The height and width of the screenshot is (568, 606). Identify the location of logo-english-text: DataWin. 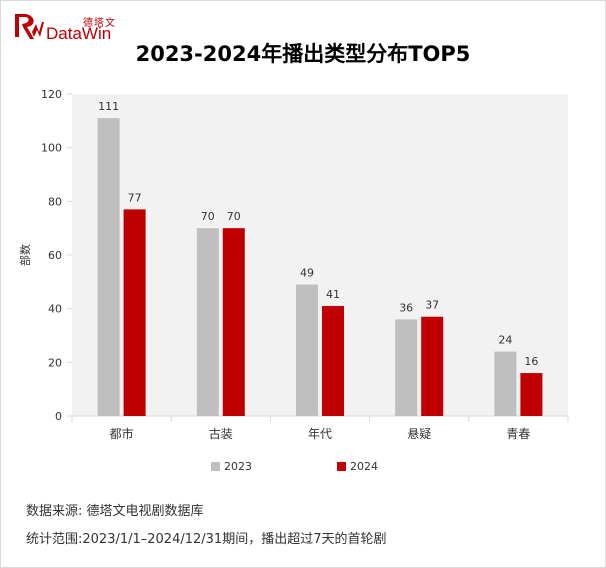
(79, 33).